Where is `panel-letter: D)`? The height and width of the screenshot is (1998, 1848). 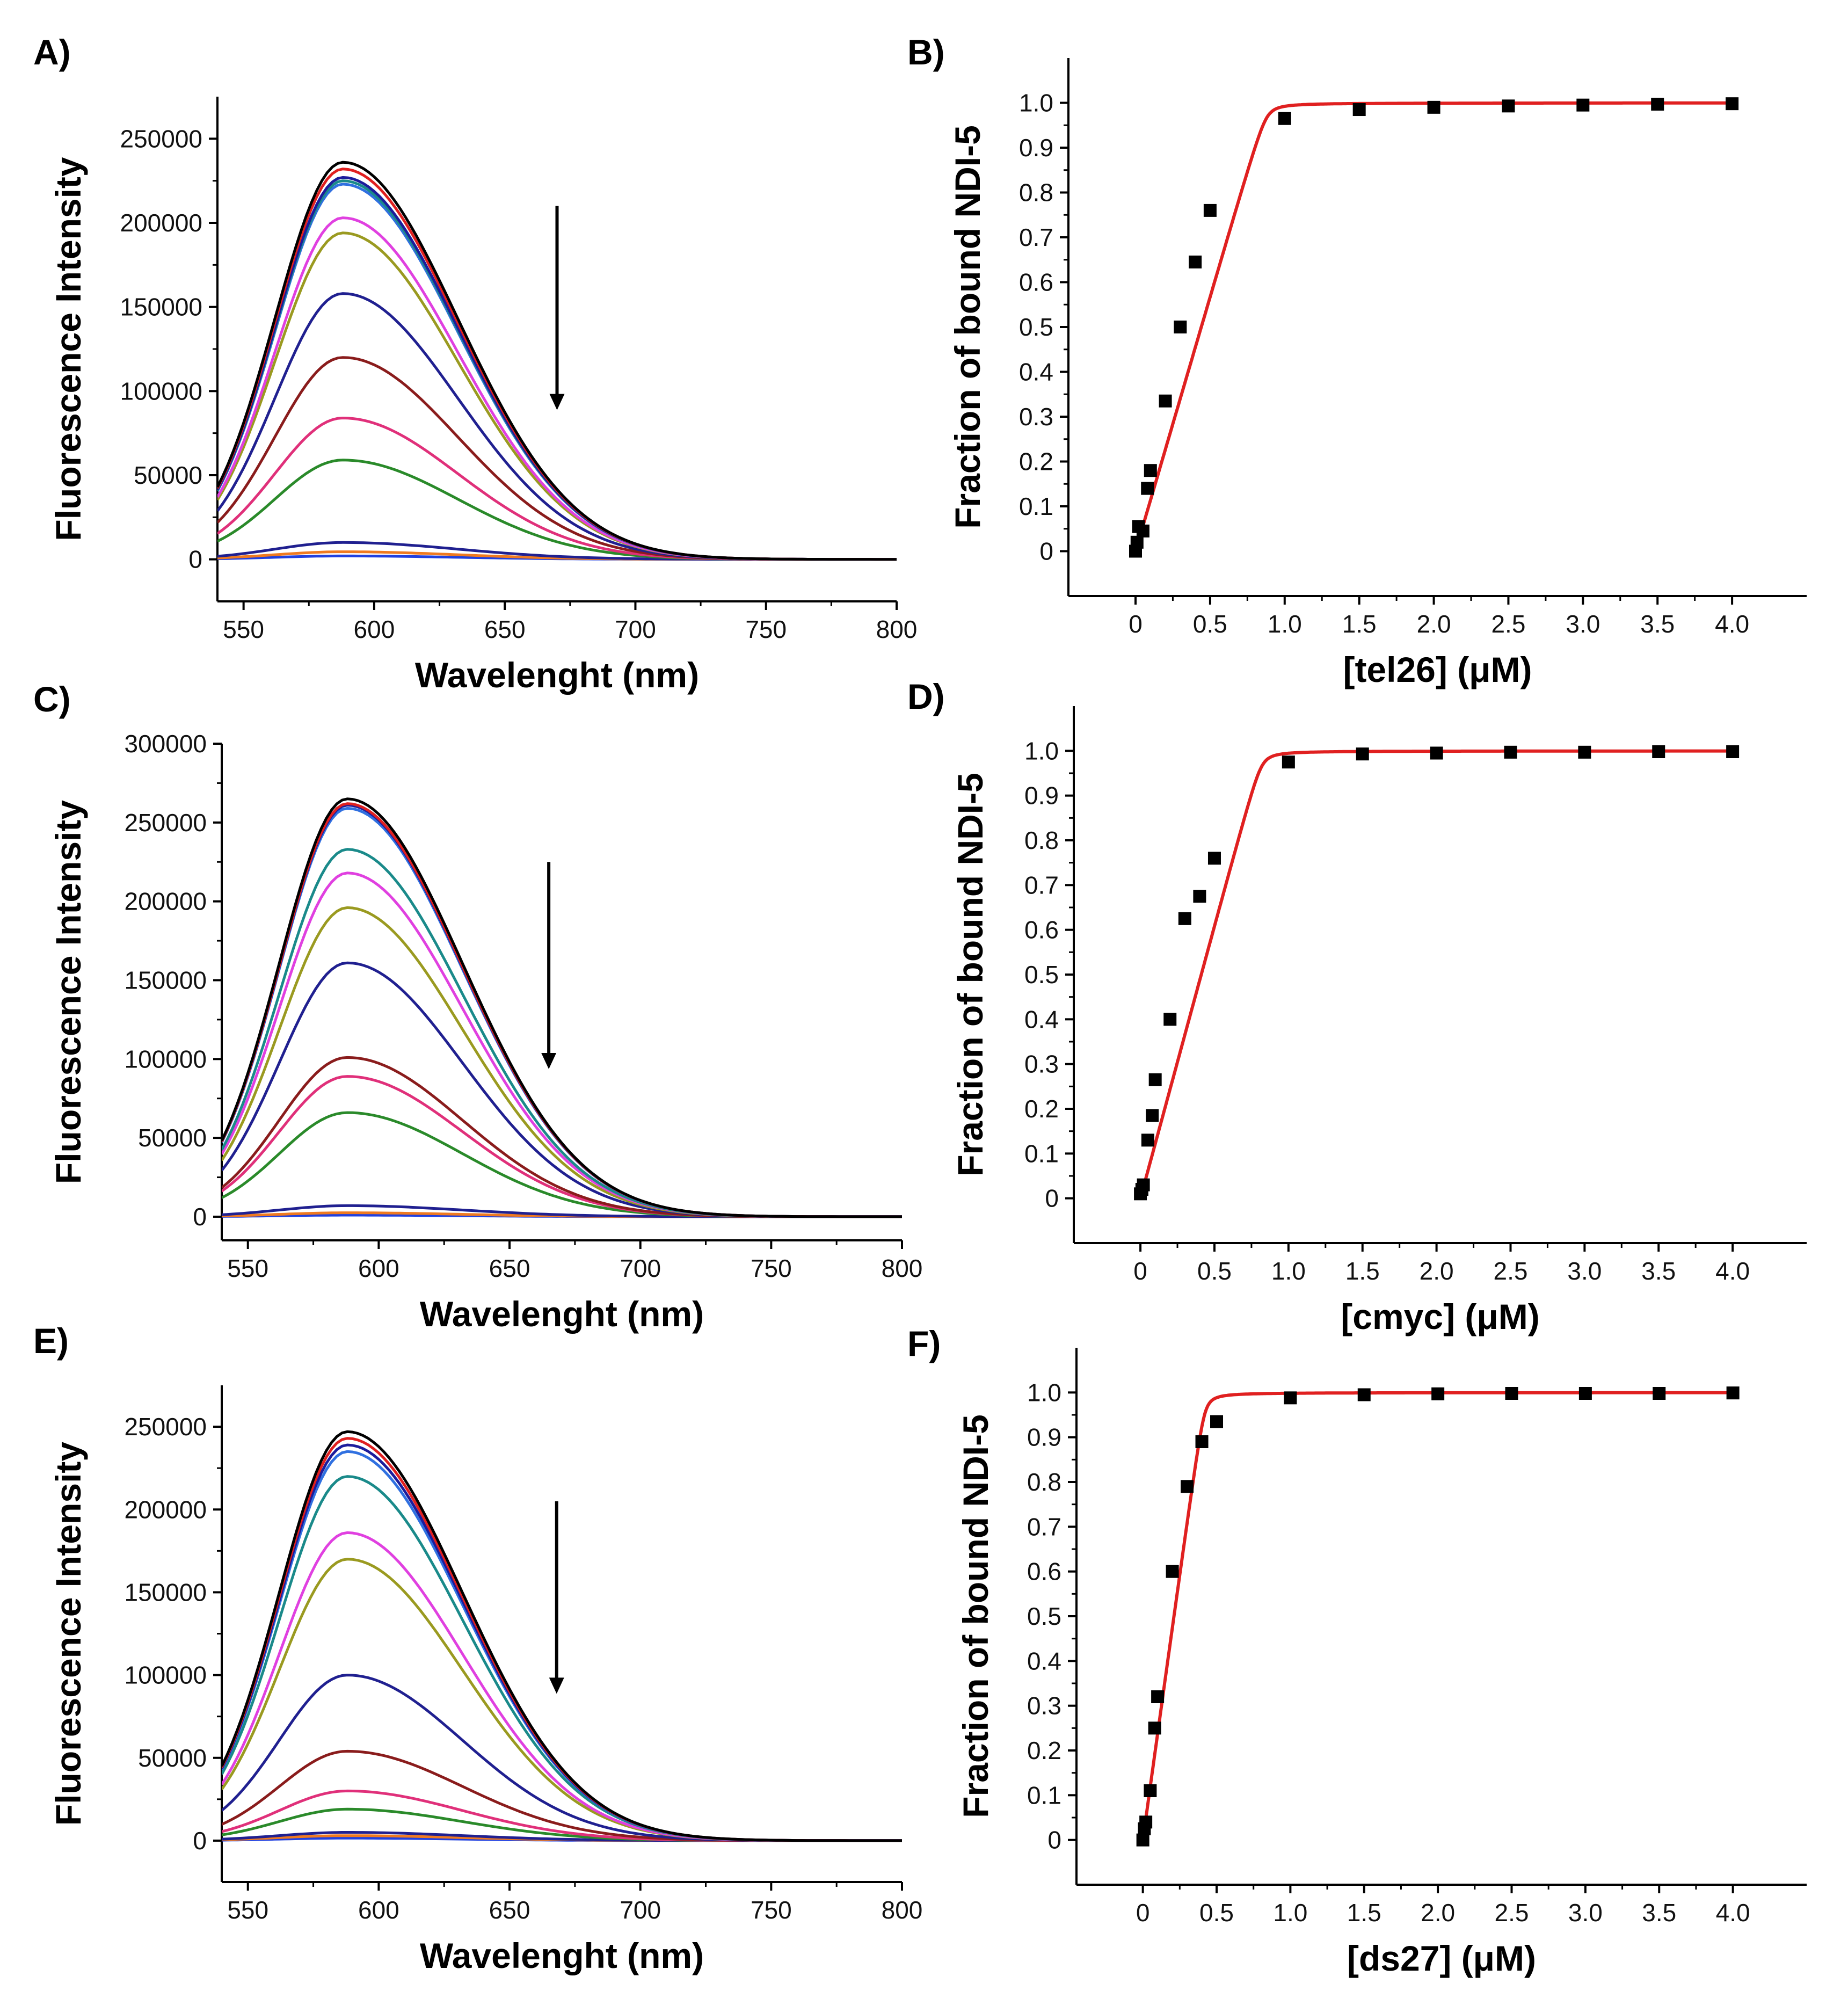
panel-letter: D) is located at coordinates (926, 697).